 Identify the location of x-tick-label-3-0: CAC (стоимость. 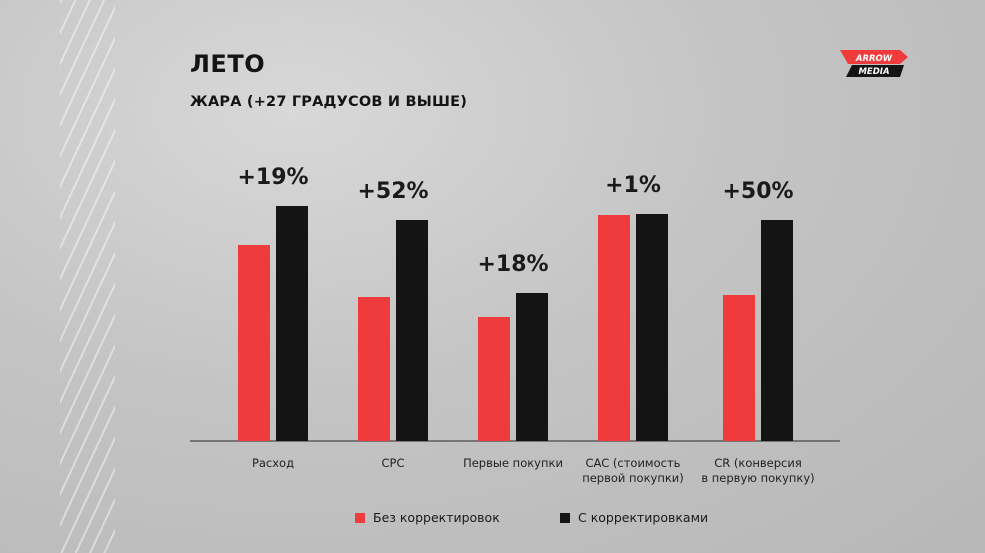
(633, 463).